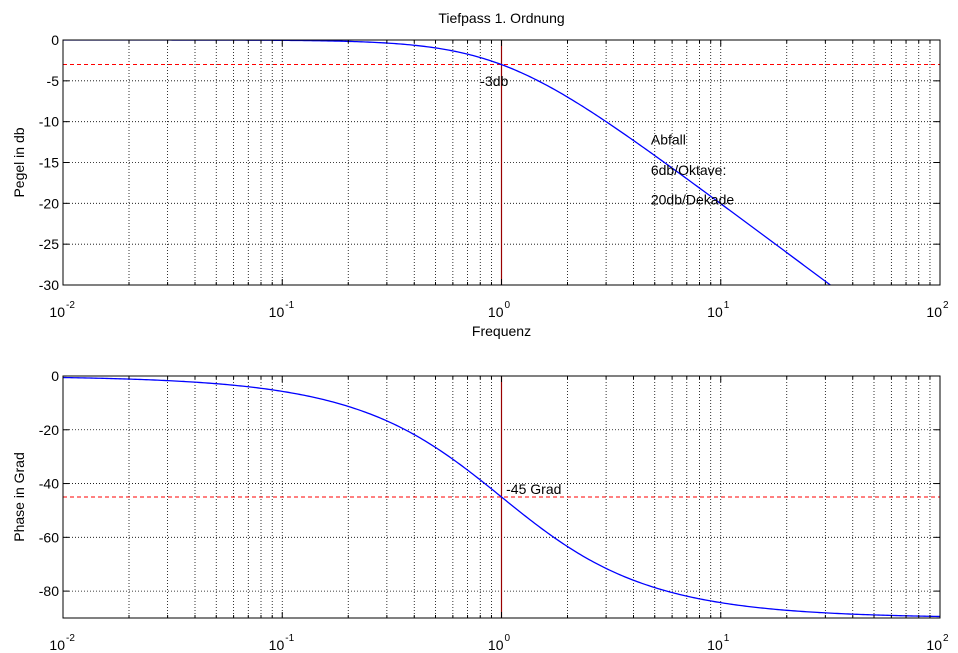 Image resolution: width=958 pixels, height=653 pixels. Describe the element at coordinates (49, 244) in the screenshot. I see `y-tick-label: -25` at that location.